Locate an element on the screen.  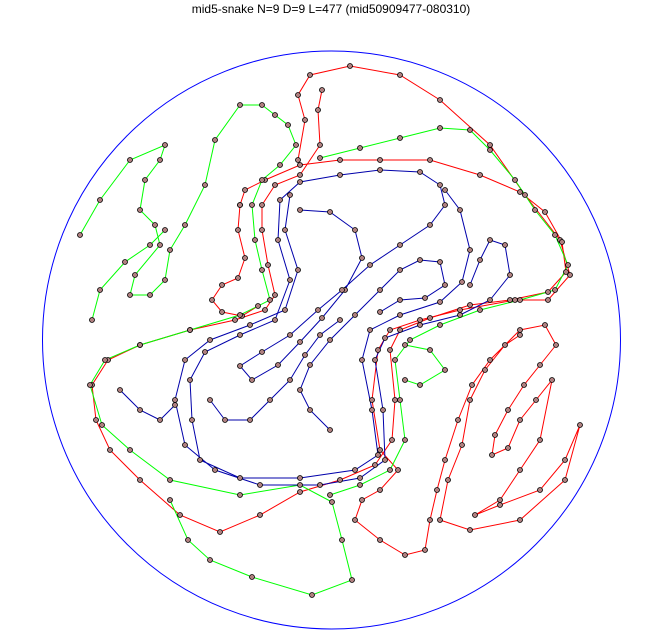
green-path is located at coordinates (425, 365).